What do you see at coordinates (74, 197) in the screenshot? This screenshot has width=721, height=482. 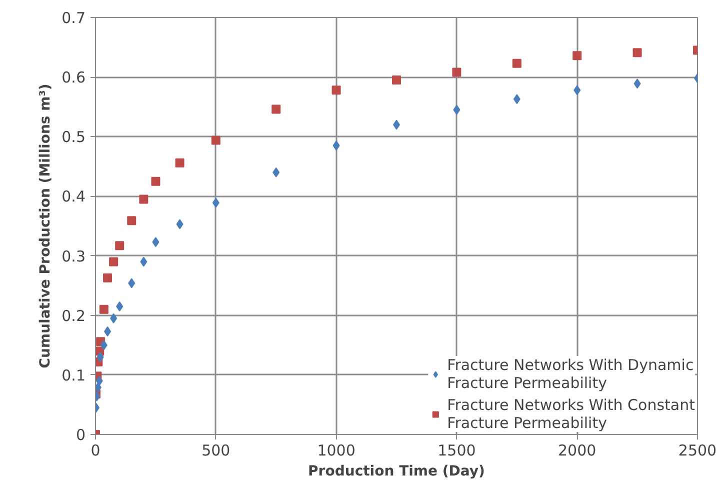 I see `y-tick-label: 0.4` at bounding box center [74, 197].